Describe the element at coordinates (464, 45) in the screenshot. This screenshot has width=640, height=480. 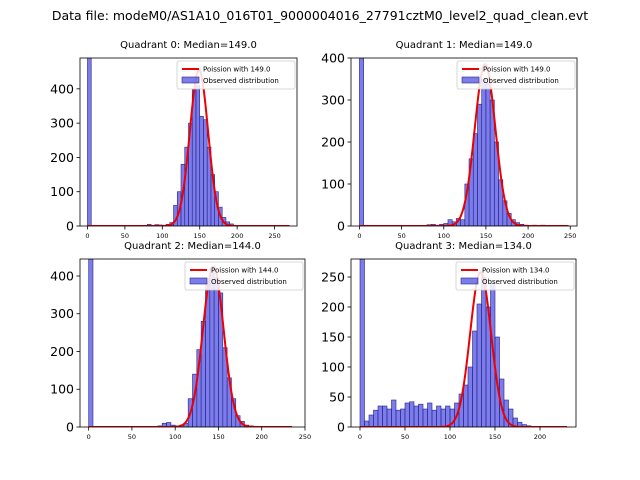
I see `quadrant-1-title: Quadrant 1: Median=149.0` at that location.